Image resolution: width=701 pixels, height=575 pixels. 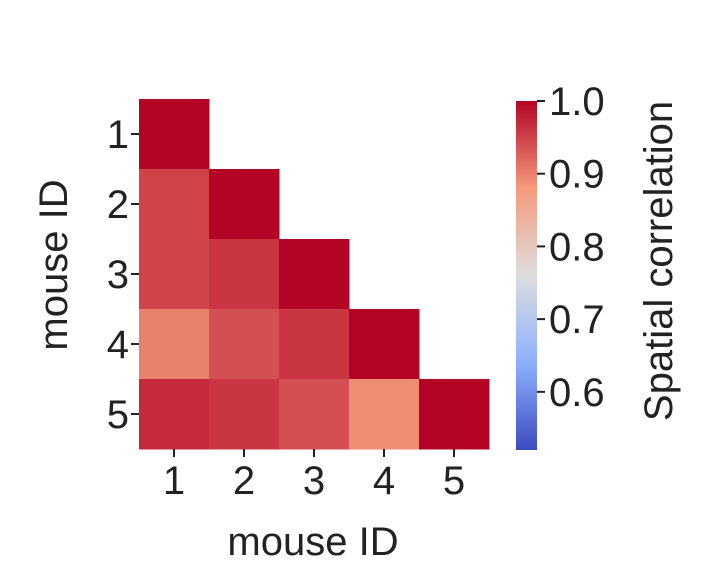 I want to click on y-tick-label: 2, so click(x=118, y=205).